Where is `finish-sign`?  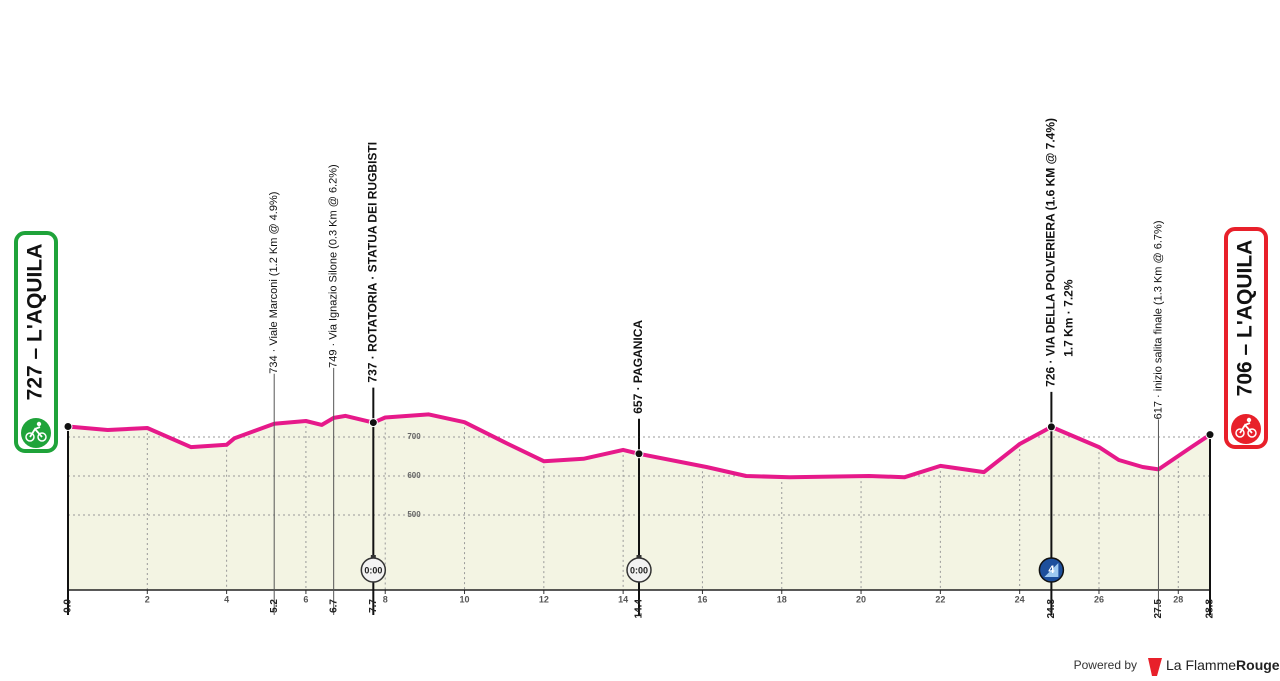
finish-sign is located at coordinates (1246, 338).